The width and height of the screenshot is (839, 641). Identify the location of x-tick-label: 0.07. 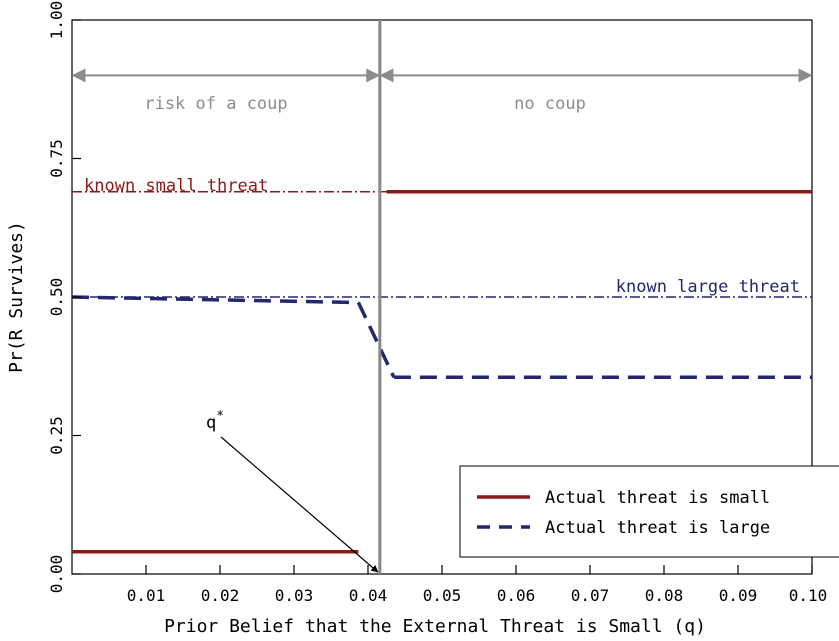
(590, 595).